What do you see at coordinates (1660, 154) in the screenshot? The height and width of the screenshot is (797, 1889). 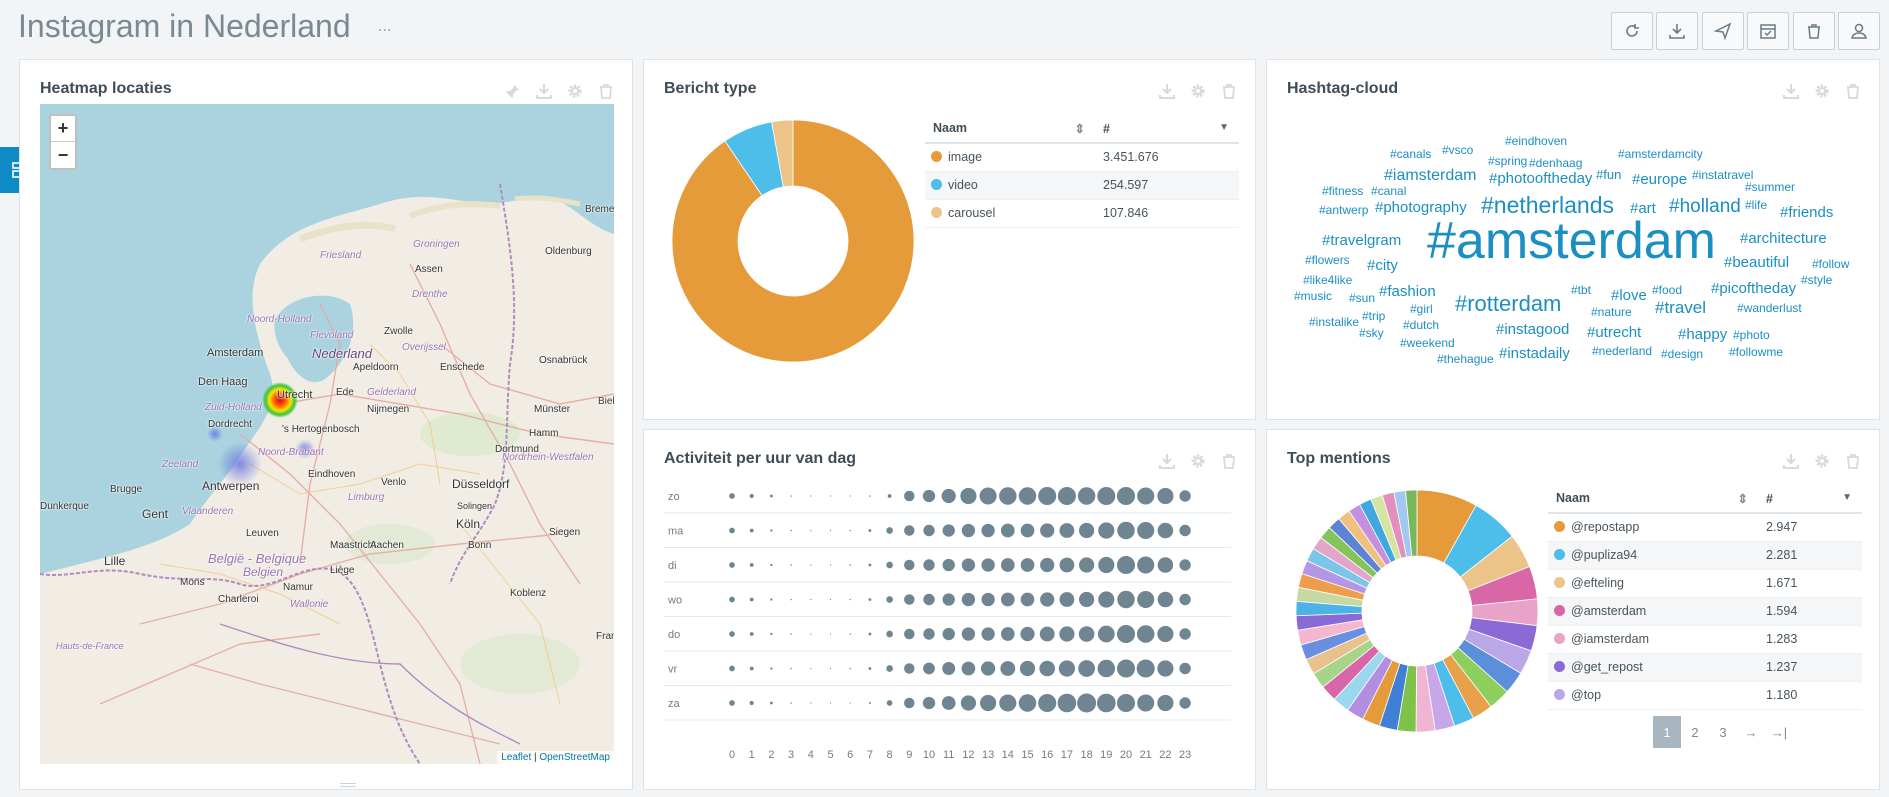 I see `hashtag-word: #amsterdamcity` at bounding box center [1660, 154].